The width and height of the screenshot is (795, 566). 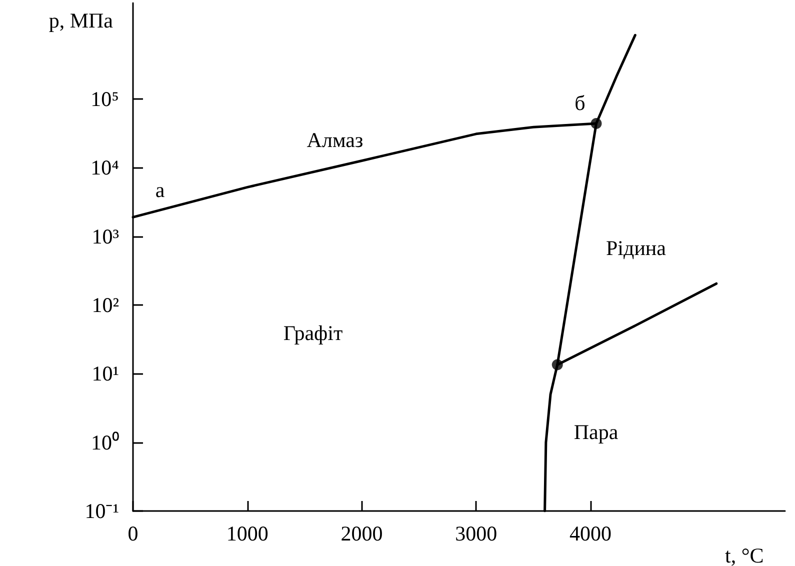 I want to click on x-tick-label: 2000, so click(x=361, y=534).